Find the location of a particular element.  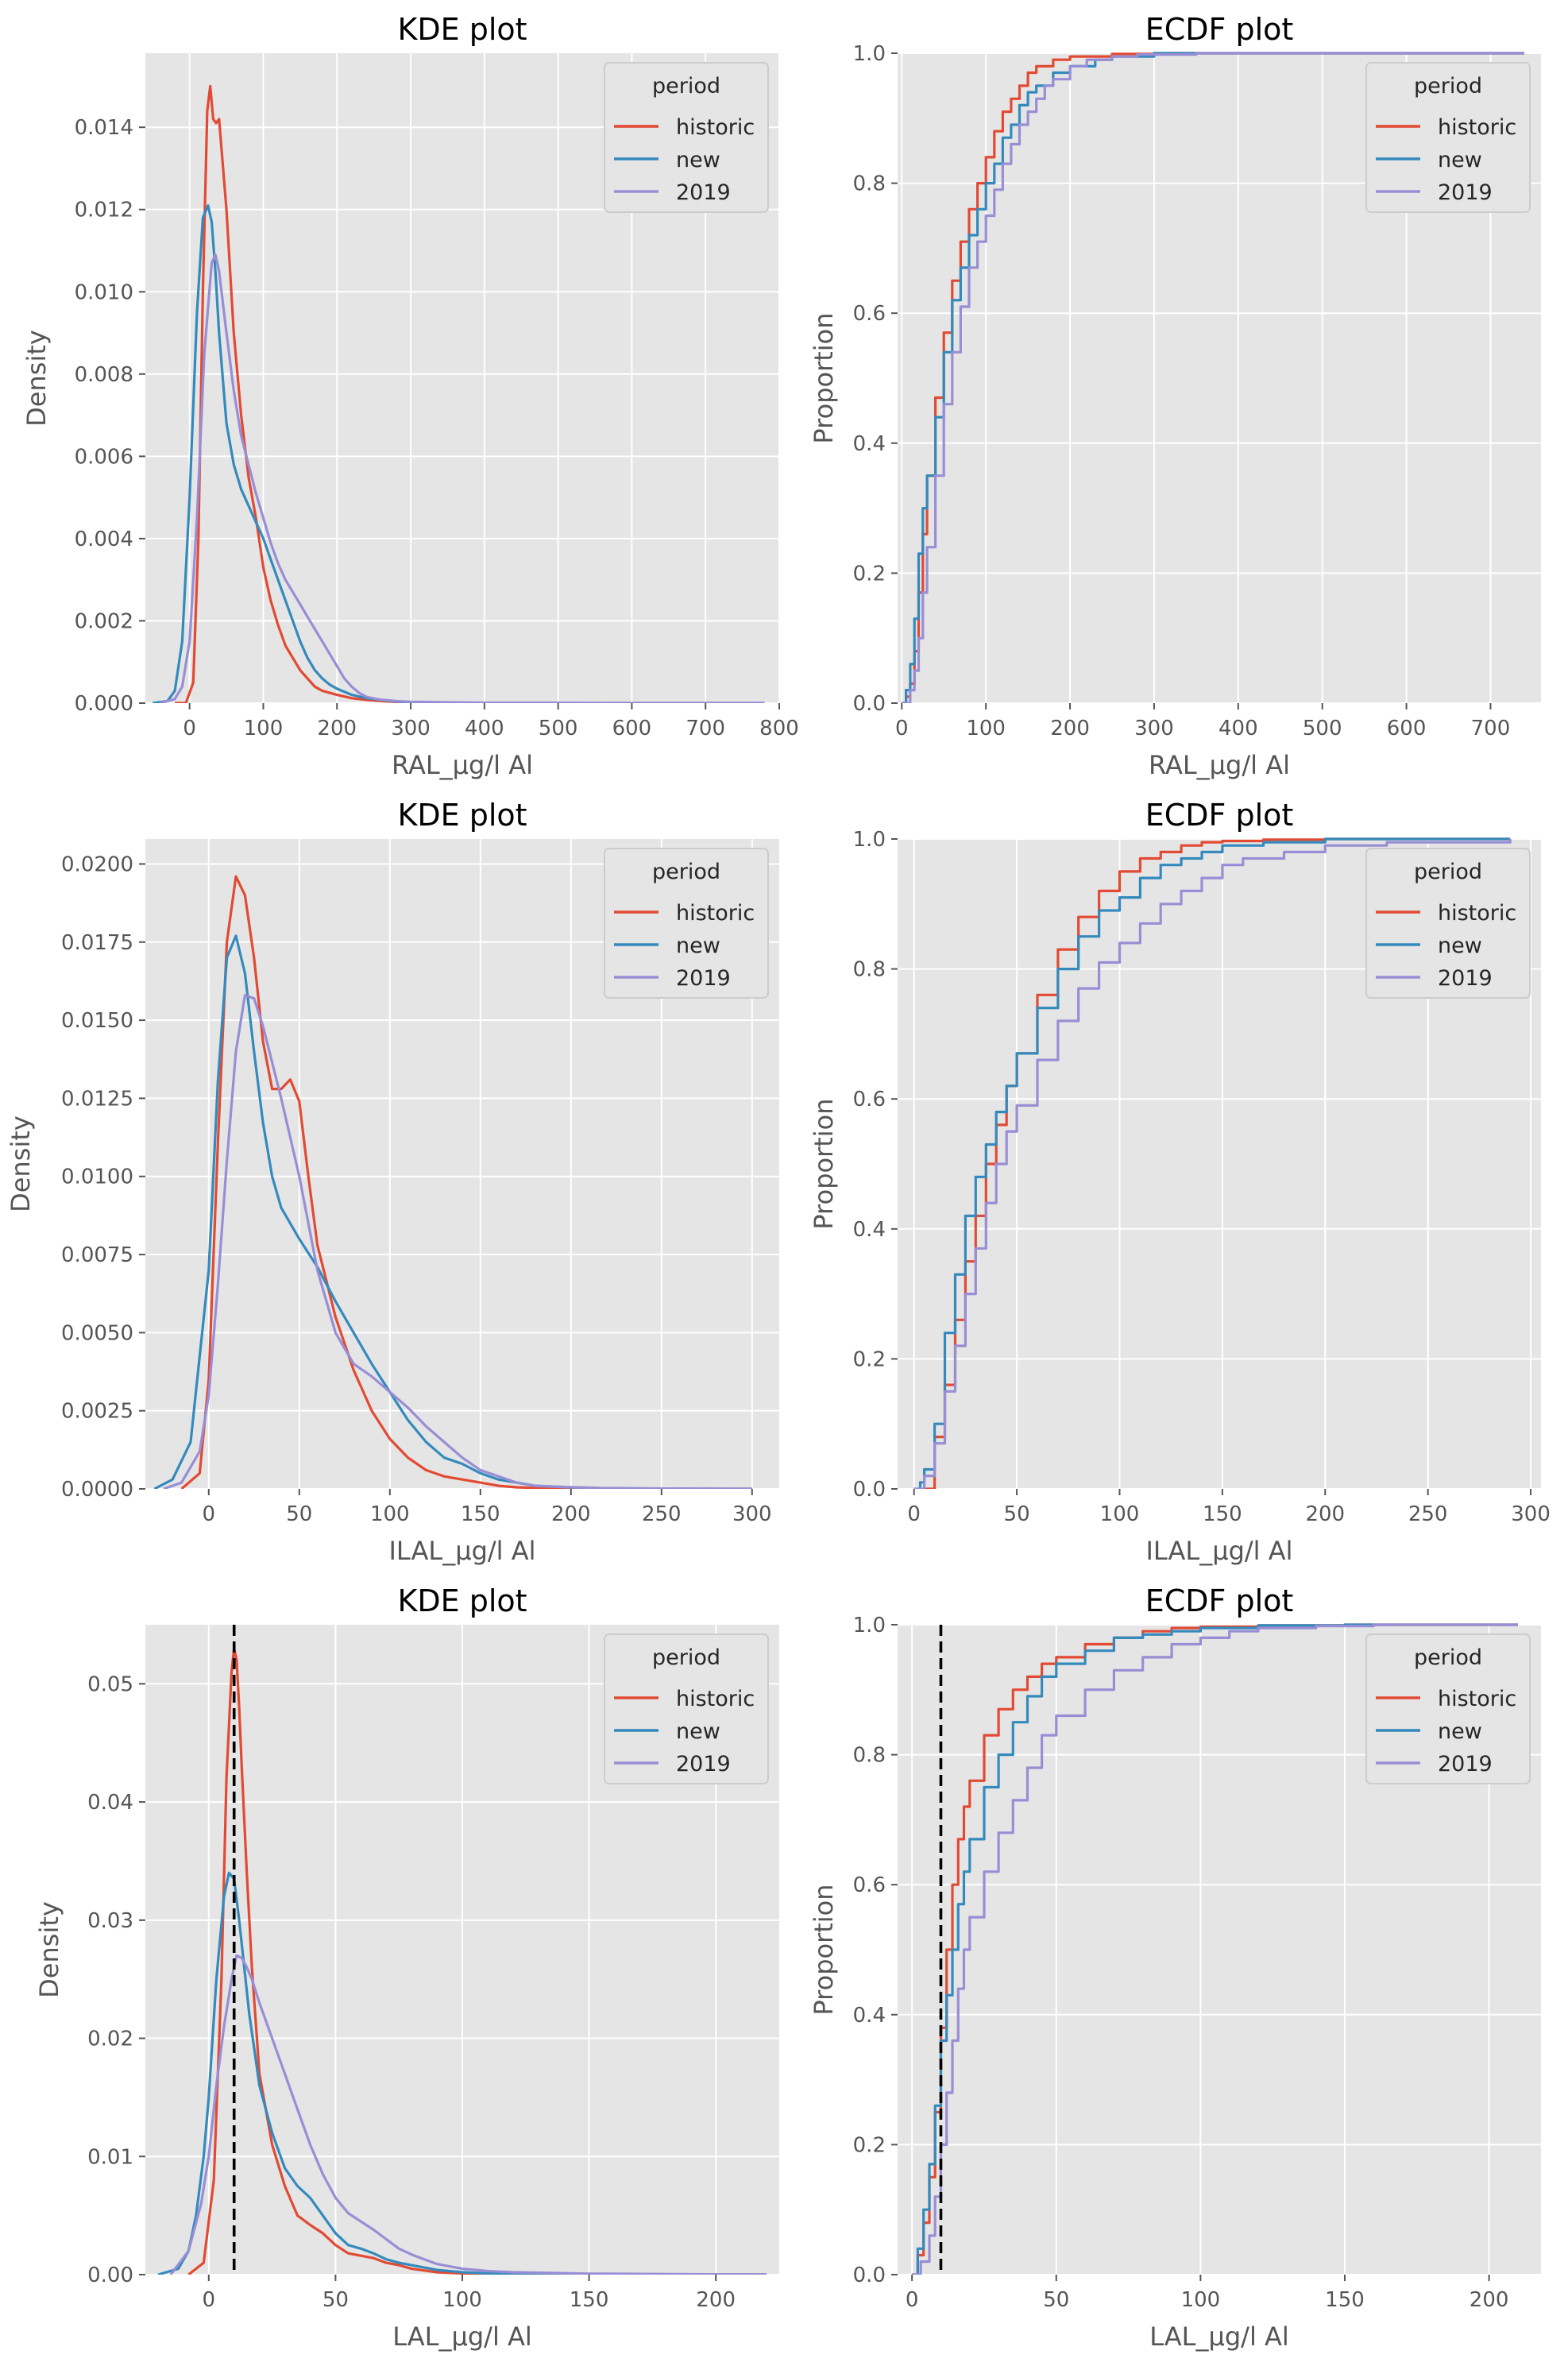

series-line-historic is located at coordinates (466, 1182).